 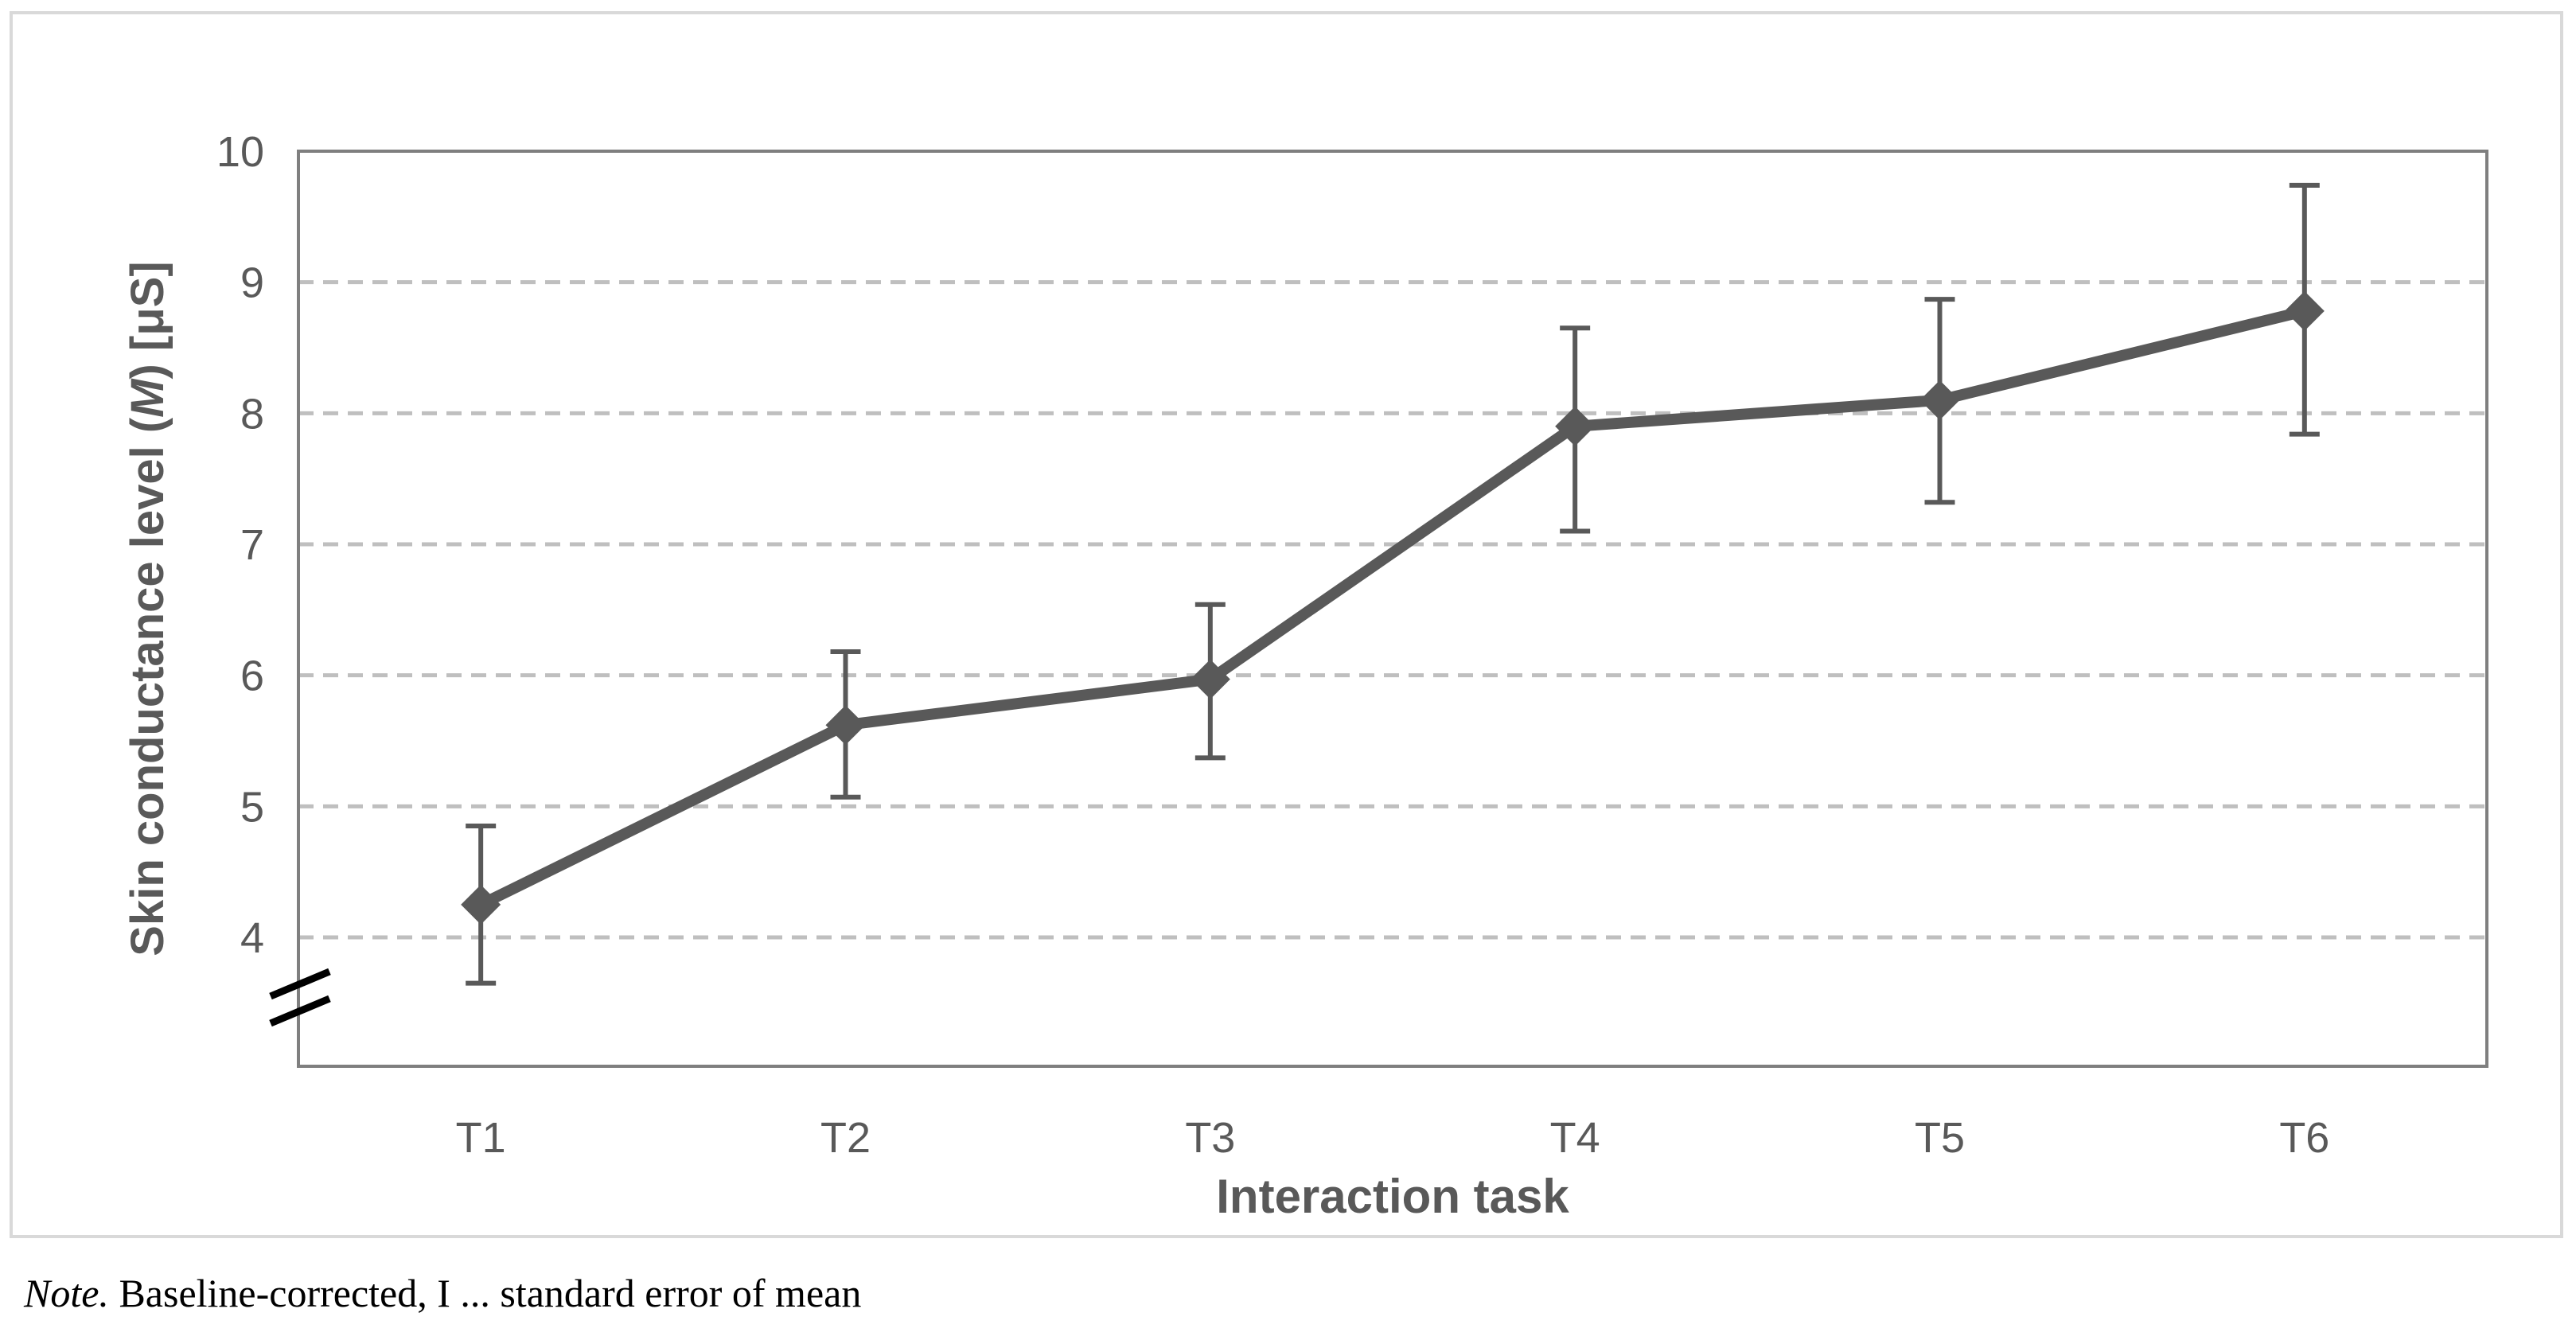 What do you see at coordinates (1392, 1196) in the screenshot?
I see `x-axis-title: Interaction task` at bounding box center [1392, 1196].